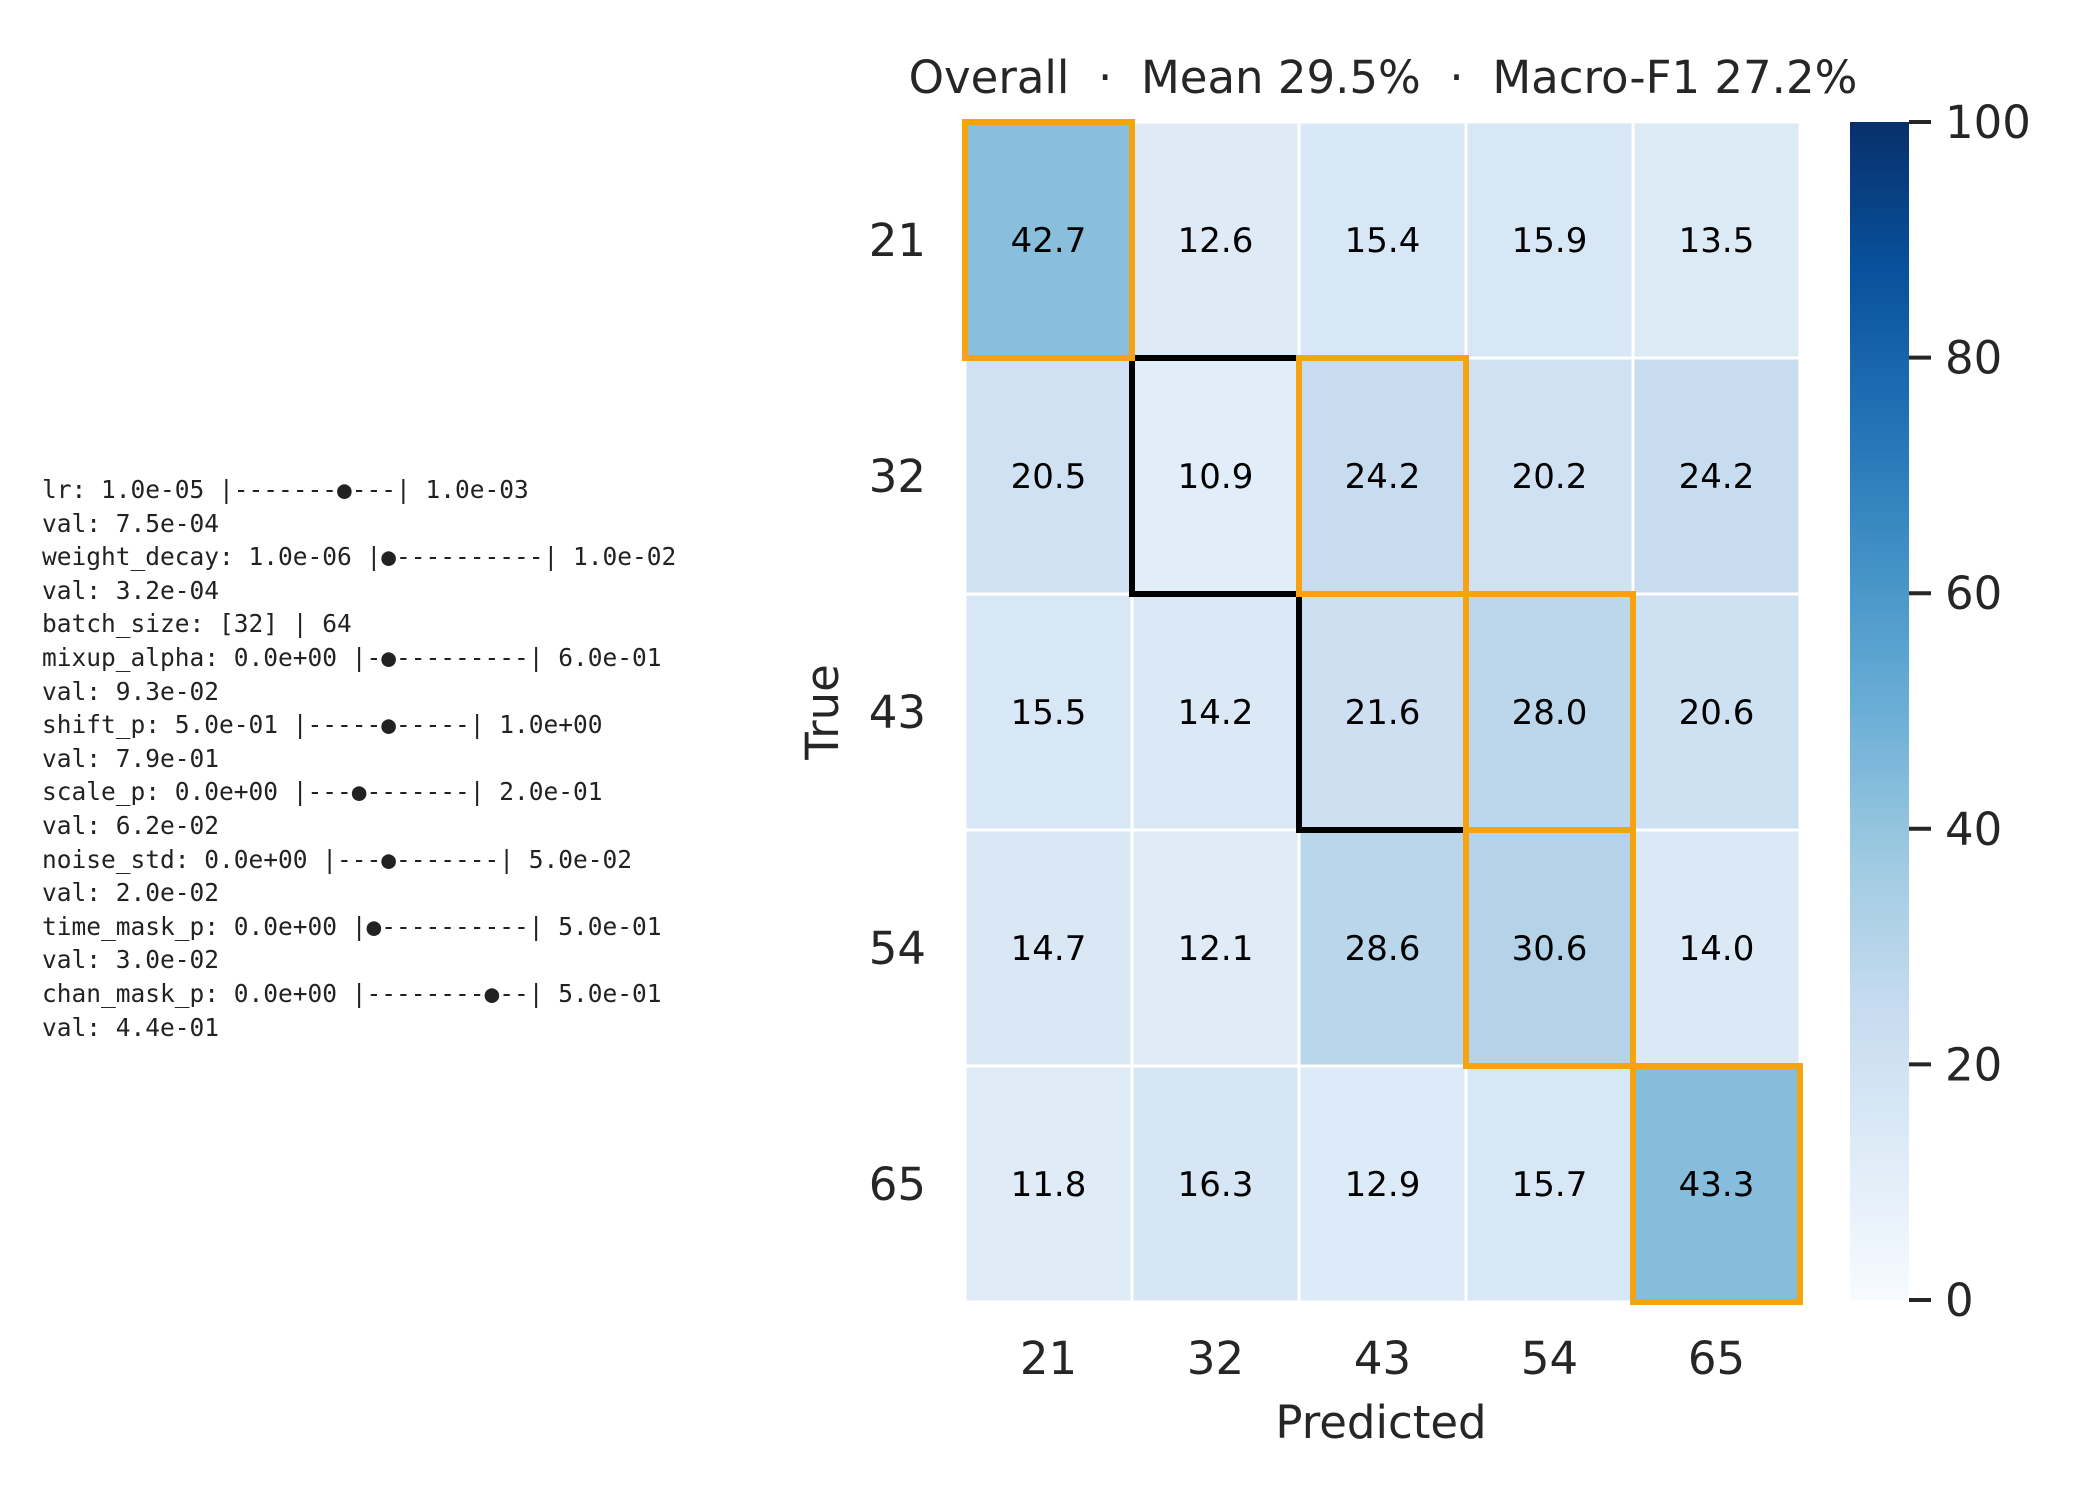 The width and height of the screenshot is (2100, 1500). Describe the element at coordinates (131, 1027) in the screenshot. I see `hyperparam-line: val: 4.4e-01` at that location.